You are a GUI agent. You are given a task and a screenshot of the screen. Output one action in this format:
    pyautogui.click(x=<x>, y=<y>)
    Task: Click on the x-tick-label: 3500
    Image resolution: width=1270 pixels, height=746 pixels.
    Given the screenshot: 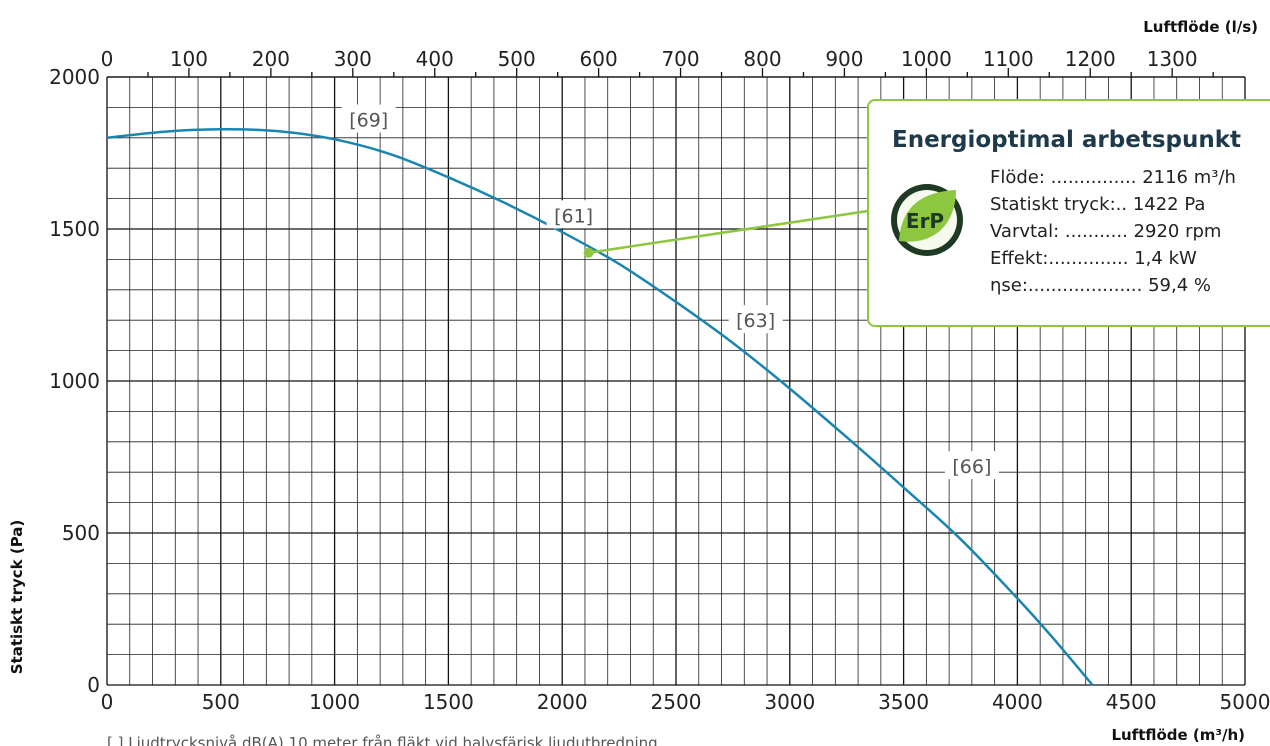 What is the action you would take?
    pyautogui.click(x=903, y=702)
    